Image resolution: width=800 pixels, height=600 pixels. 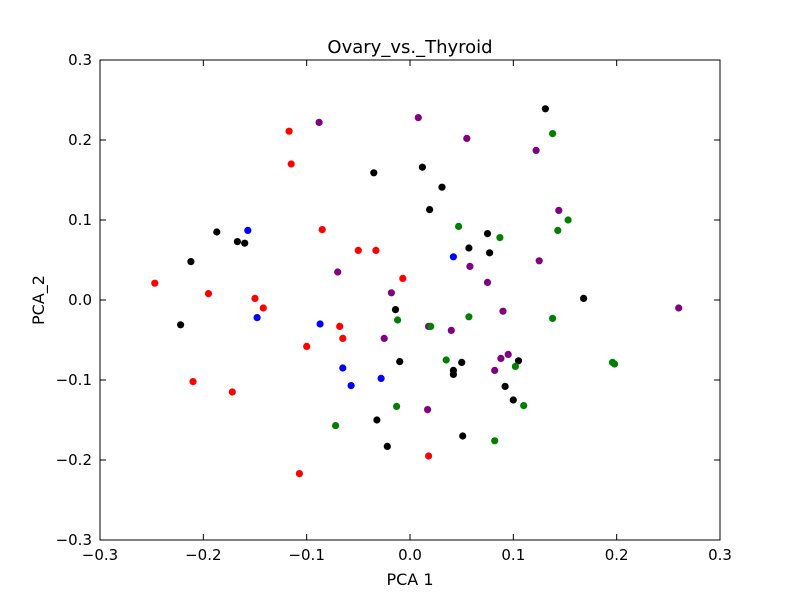 What do you see at coordinates (720, 555) in the screenshot?
I see `x-tick-label-6: 0.3` at bounding box center [720, 555].